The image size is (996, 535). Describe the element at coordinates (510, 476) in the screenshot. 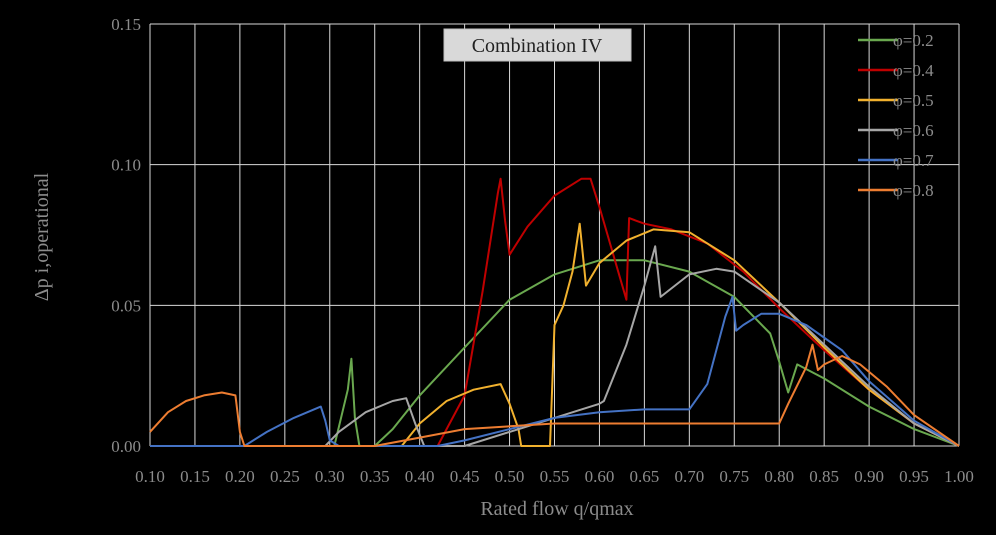

I see `x-tick-label: 0.50` at that location.